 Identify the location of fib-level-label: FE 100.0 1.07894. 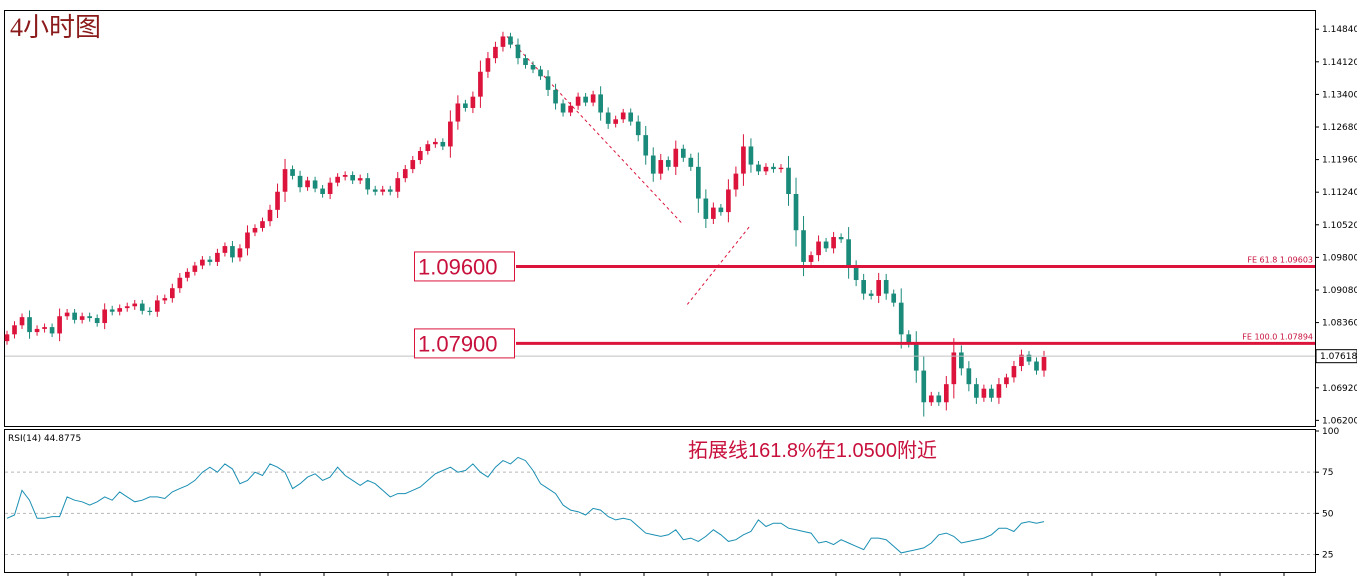
(1277, 336).